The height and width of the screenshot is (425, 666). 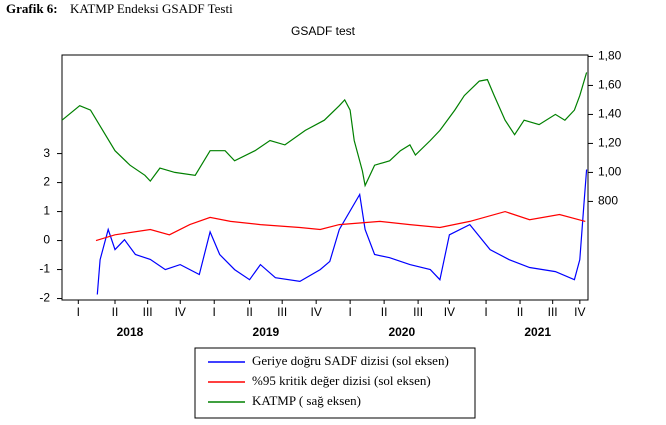 What do you see at coordinates (151, 8) in the screenshot?
I see `figure-title: KATMP Endeksi GSADF Testi` at bounding box center [151, 8].